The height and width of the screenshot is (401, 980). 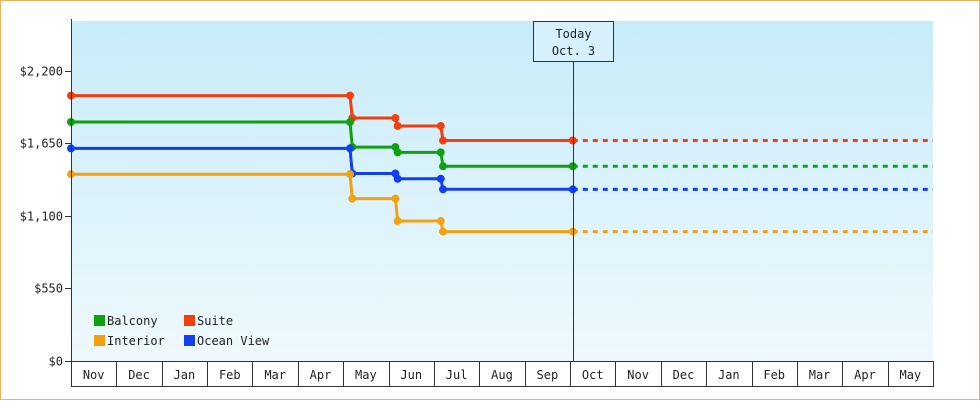 What do you see at coordinates (182, 331) in the screenshot?
I see `legend: Balcony Suite Interior Ocean View` at bounding box center [182, 331].